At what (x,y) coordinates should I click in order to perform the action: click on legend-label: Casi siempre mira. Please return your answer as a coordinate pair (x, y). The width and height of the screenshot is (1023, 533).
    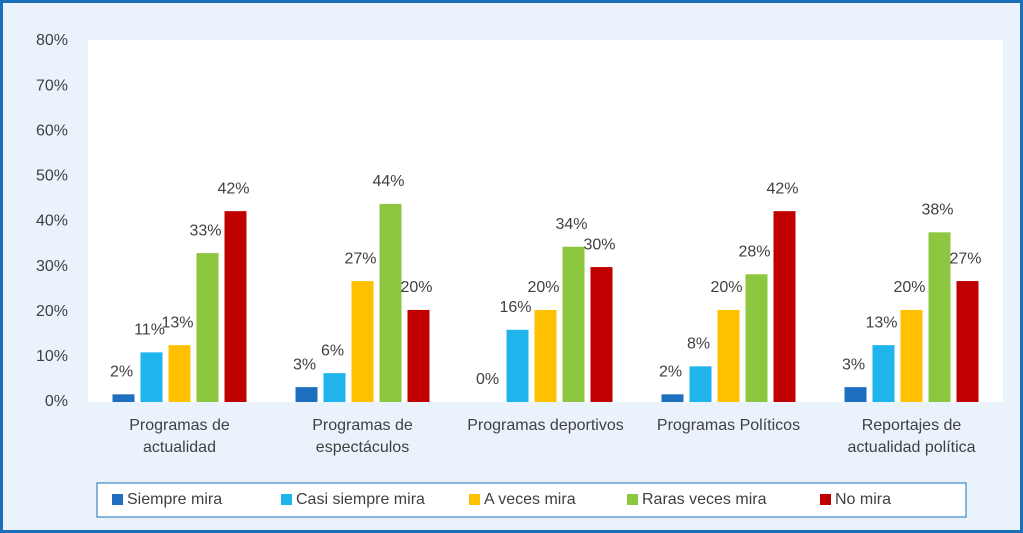
    Looking at the image, I should click on (360, 499).